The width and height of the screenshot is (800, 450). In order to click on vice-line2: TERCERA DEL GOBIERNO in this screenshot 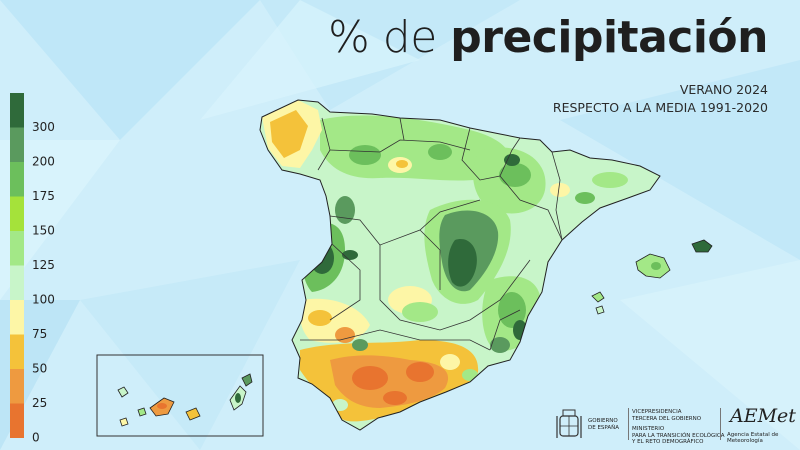, I will do `click(667, 418)`.